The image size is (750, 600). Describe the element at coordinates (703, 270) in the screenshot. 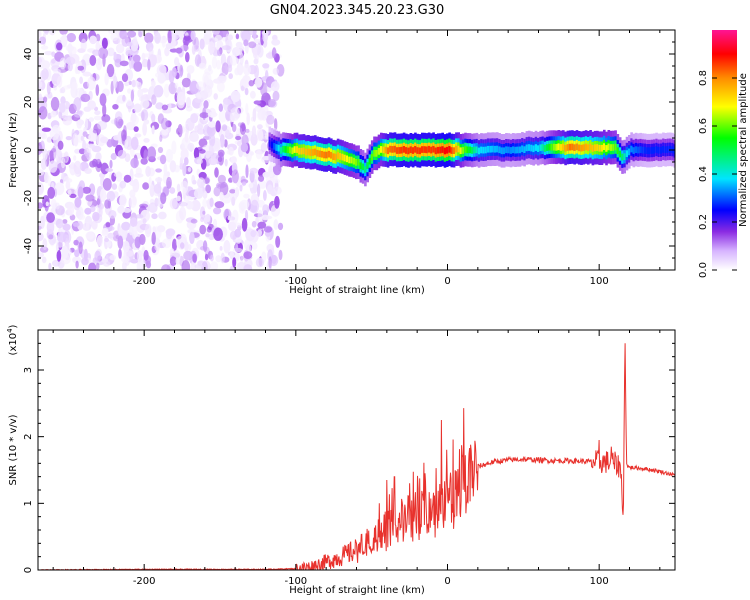

I see `colorbar-tick-label: 0.0` at that location.